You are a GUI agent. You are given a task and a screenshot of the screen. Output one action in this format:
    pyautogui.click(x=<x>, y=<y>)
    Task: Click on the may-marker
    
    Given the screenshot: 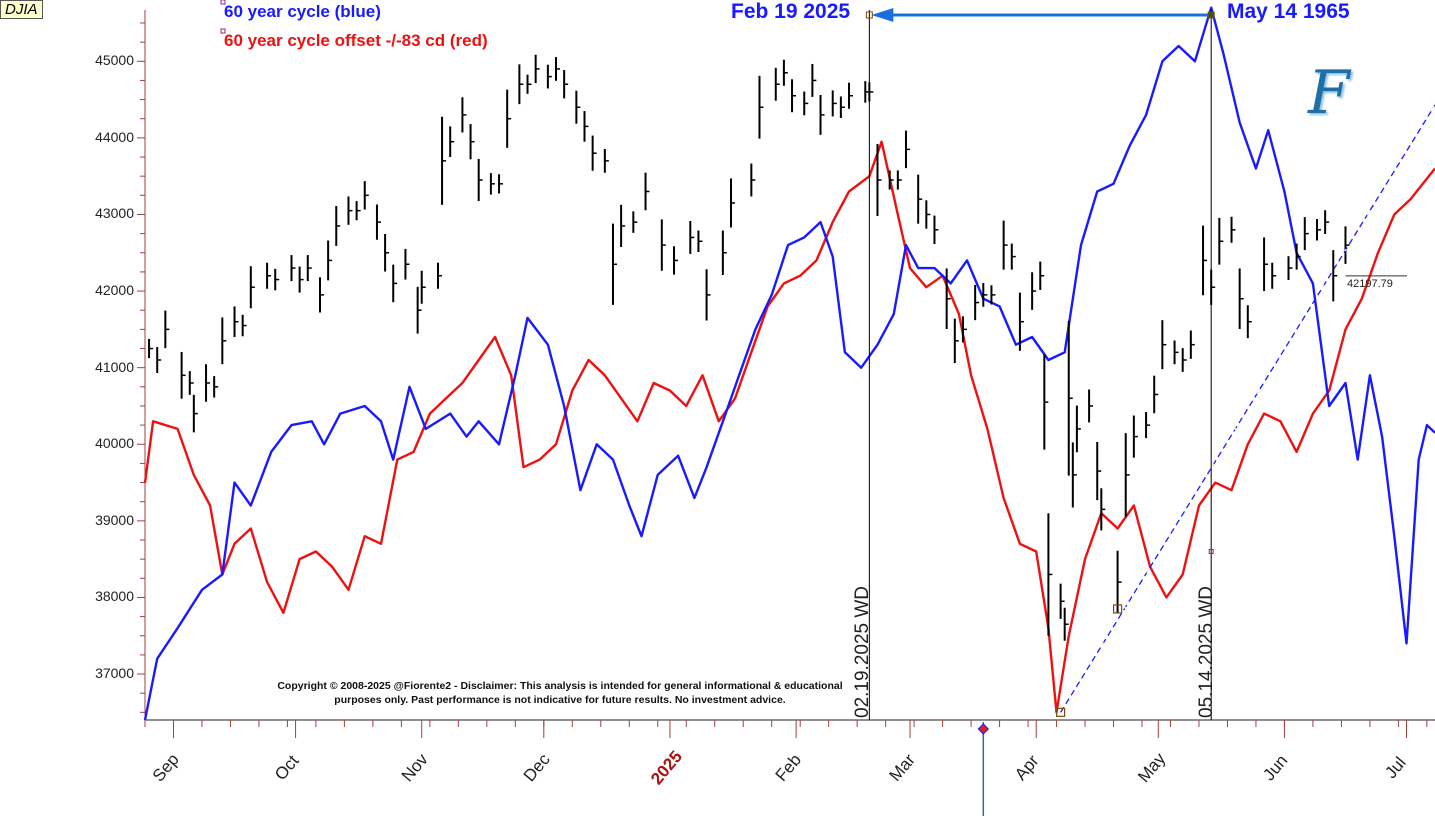 What is the action you would take?
    pyautogui.click(x=1211, y=15)
    